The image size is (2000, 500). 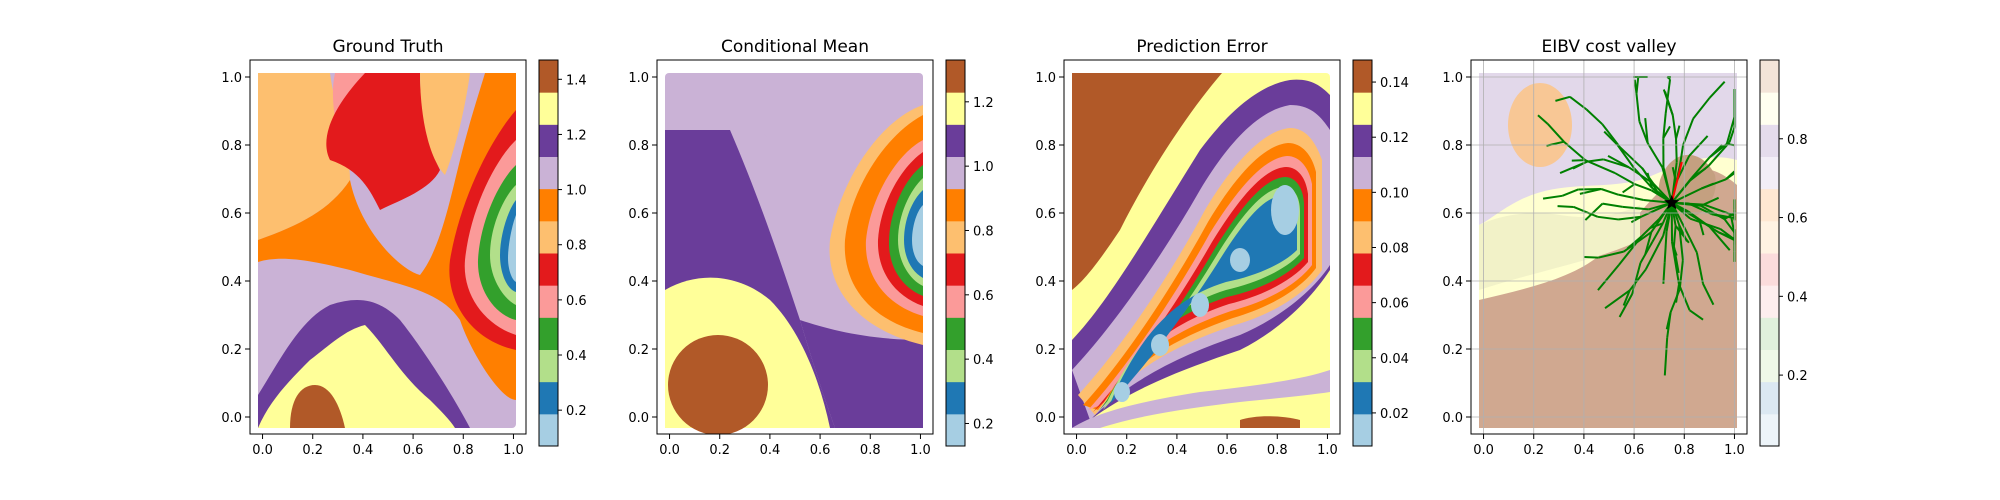 What do you see at coordinates (1608, 47) in the screenshot?
I see `panel-title: EIBV cost valley` at bounding box center [1608, 47].